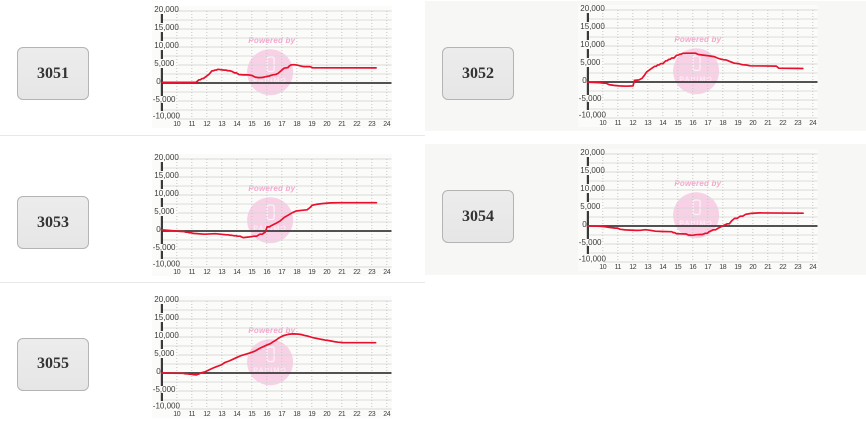 This screenshot has width=866, height=430. What do you see at coordinates (164, 63) in the screenshot?
I see `svg-text: 5,000` at bounding box center [164, 63].